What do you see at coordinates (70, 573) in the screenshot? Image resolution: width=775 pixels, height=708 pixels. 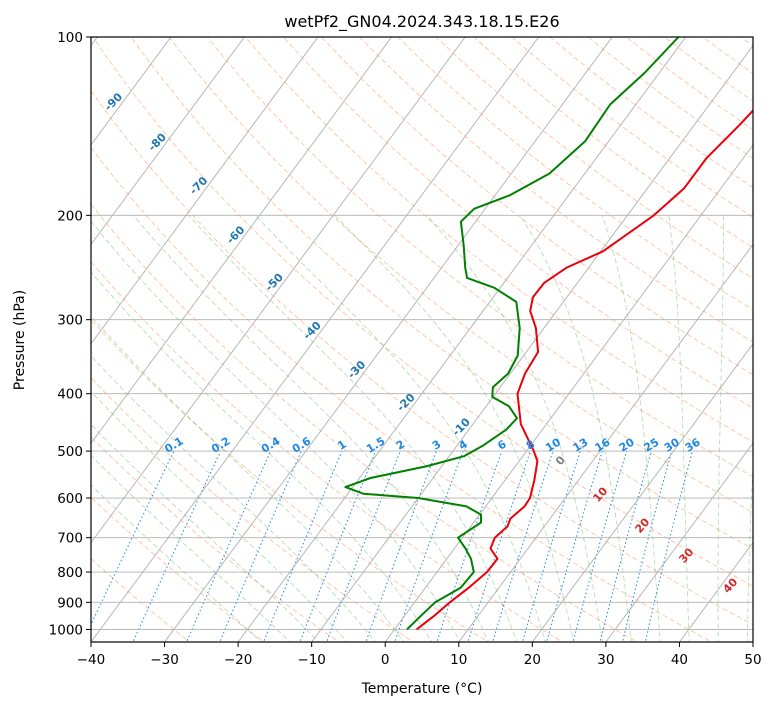 I see `y-tick-label: 800` at bounding box center [70, 573].